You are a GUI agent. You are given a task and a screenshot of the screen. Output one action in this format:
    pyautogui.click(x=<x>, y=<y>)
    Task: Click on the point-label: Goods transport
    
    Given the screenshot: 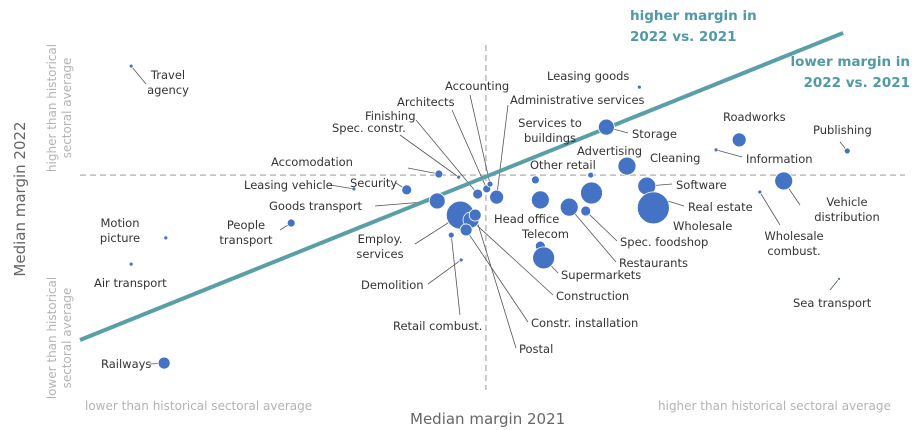 What is the action you would take?
    pyautogui.click(x=316, y=206)
    